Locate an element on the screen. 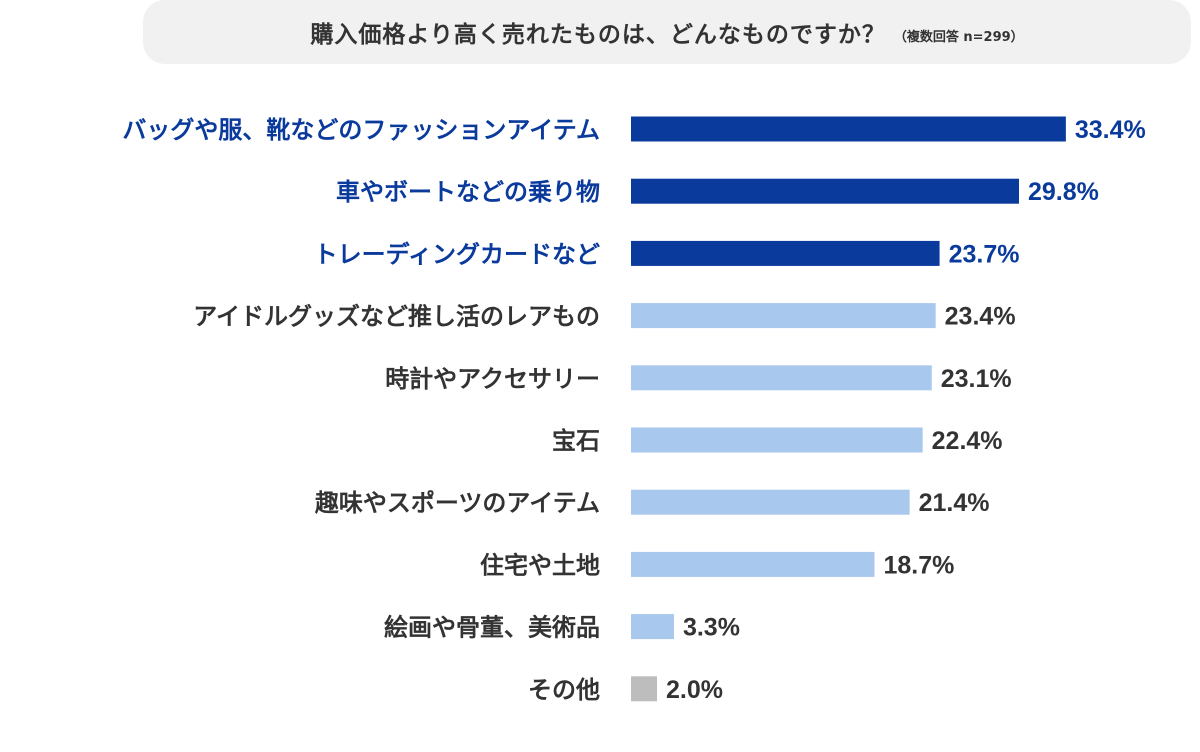 The width and height of the screenshot is (1200, 752). category-label: トレーディングカードなど is located at coordinates (457, 254).